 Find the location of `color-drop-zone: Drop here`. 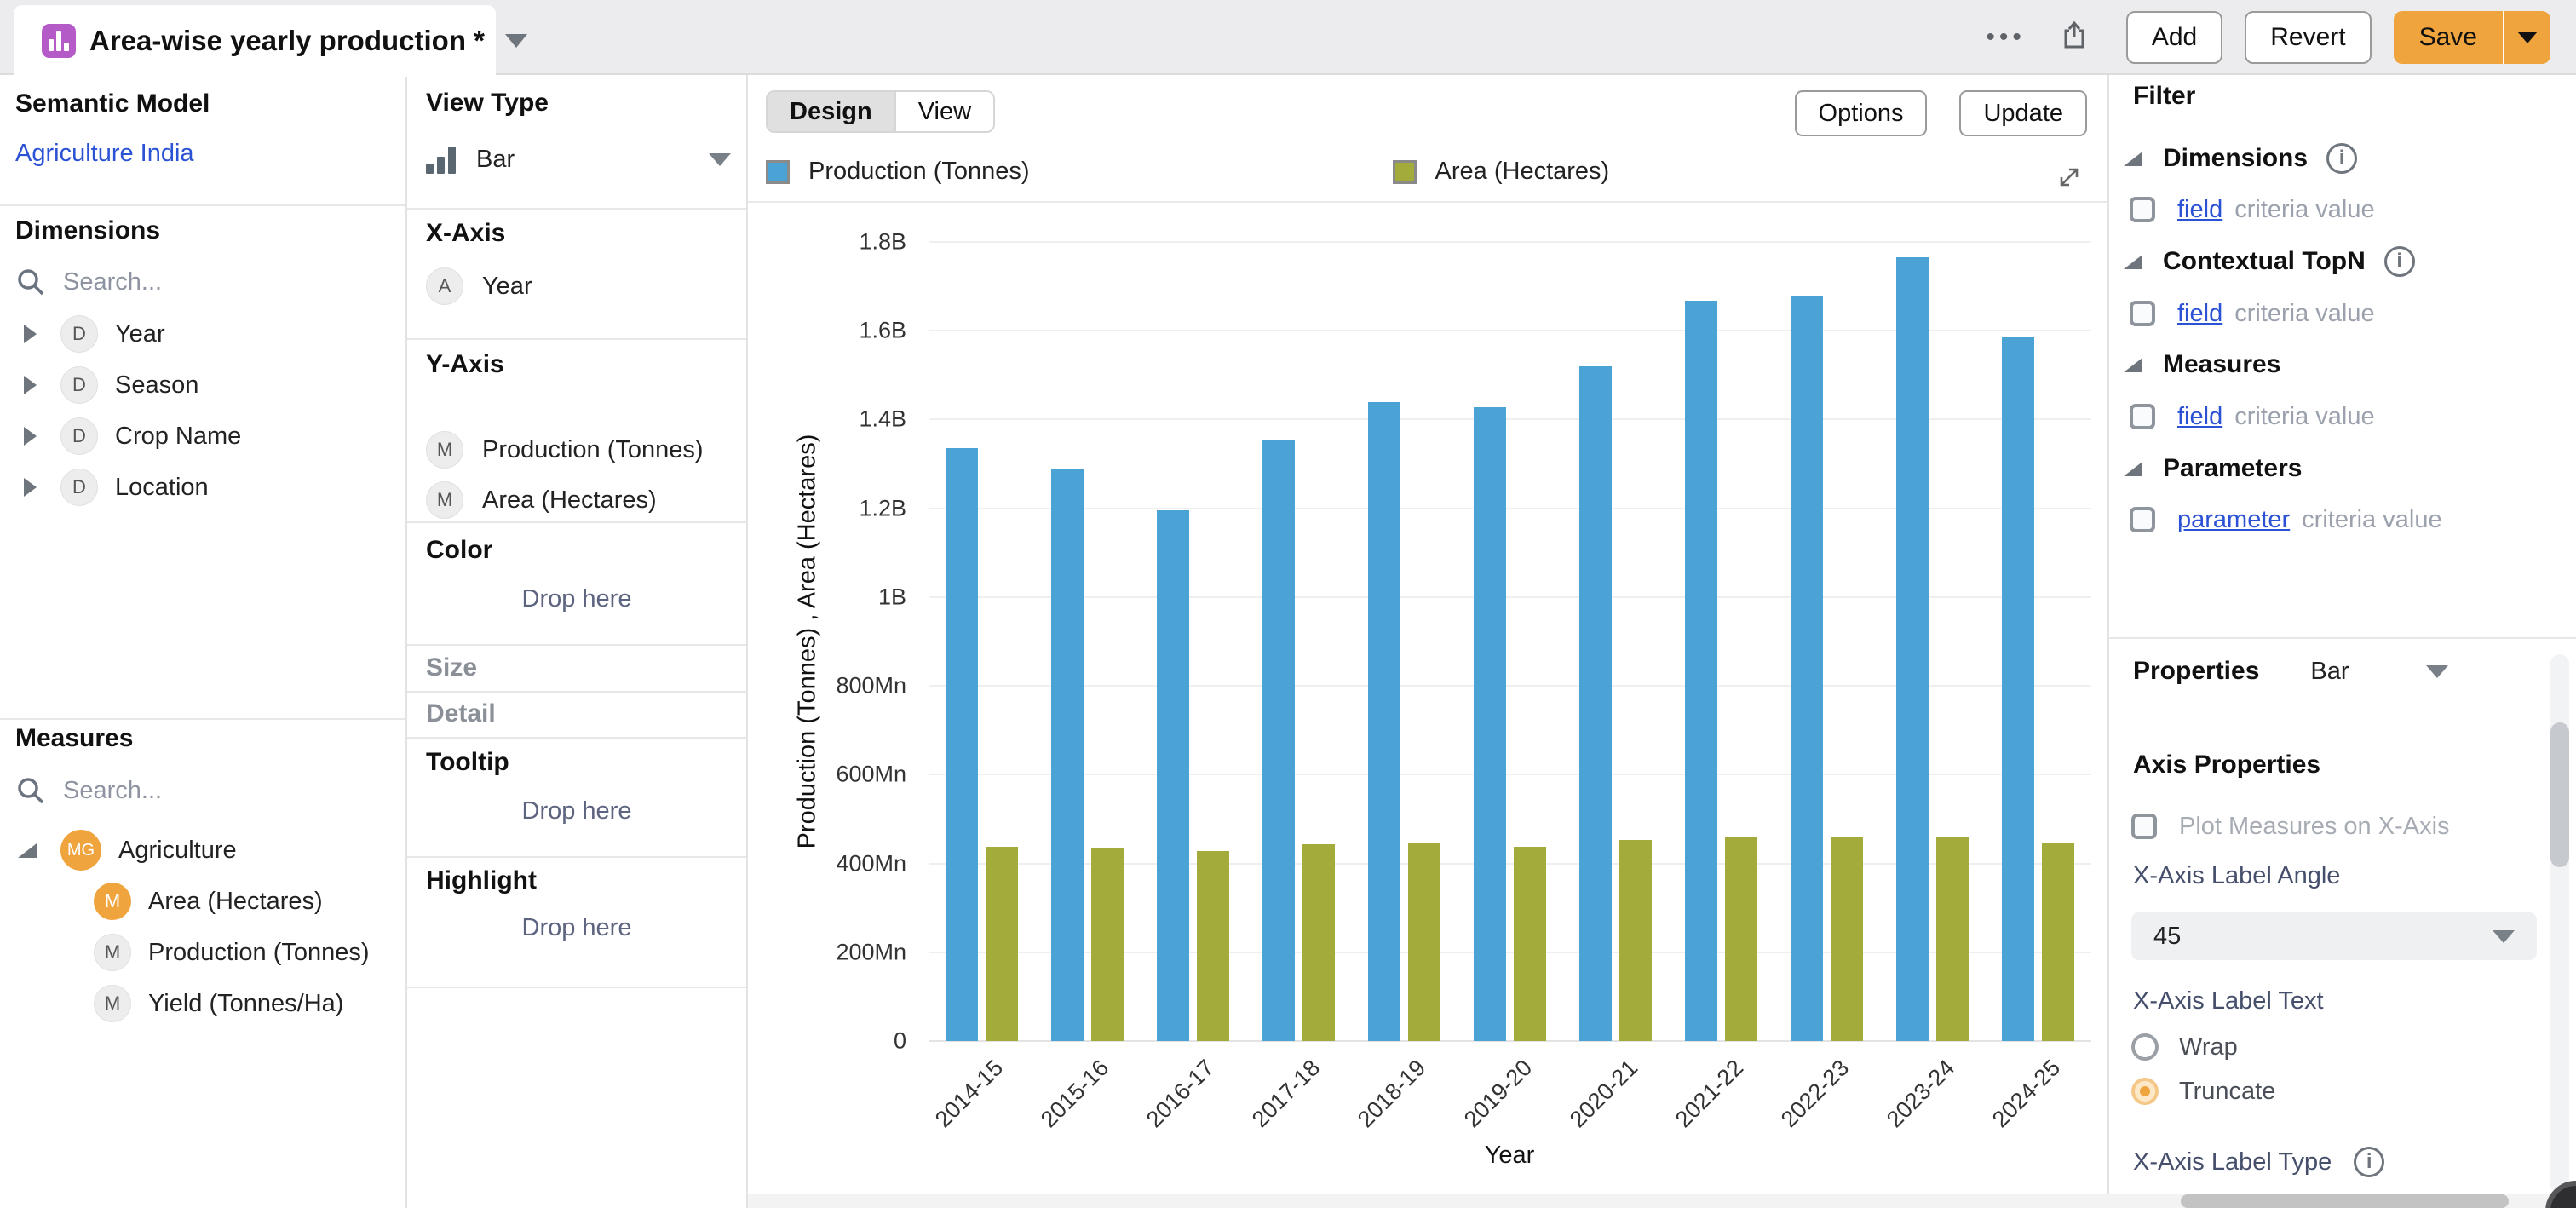

color-drop-zone: Drop here is located at coordinates (577, 599).